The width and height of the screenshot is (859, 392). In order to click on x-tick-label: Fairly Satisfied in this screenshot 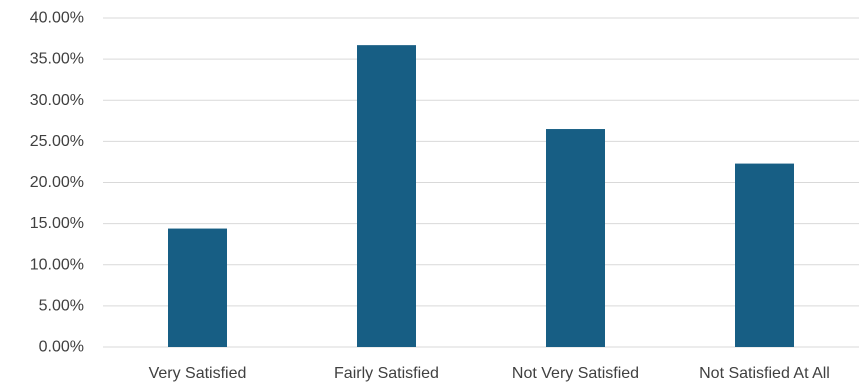, I will do `click(386, 373)`.